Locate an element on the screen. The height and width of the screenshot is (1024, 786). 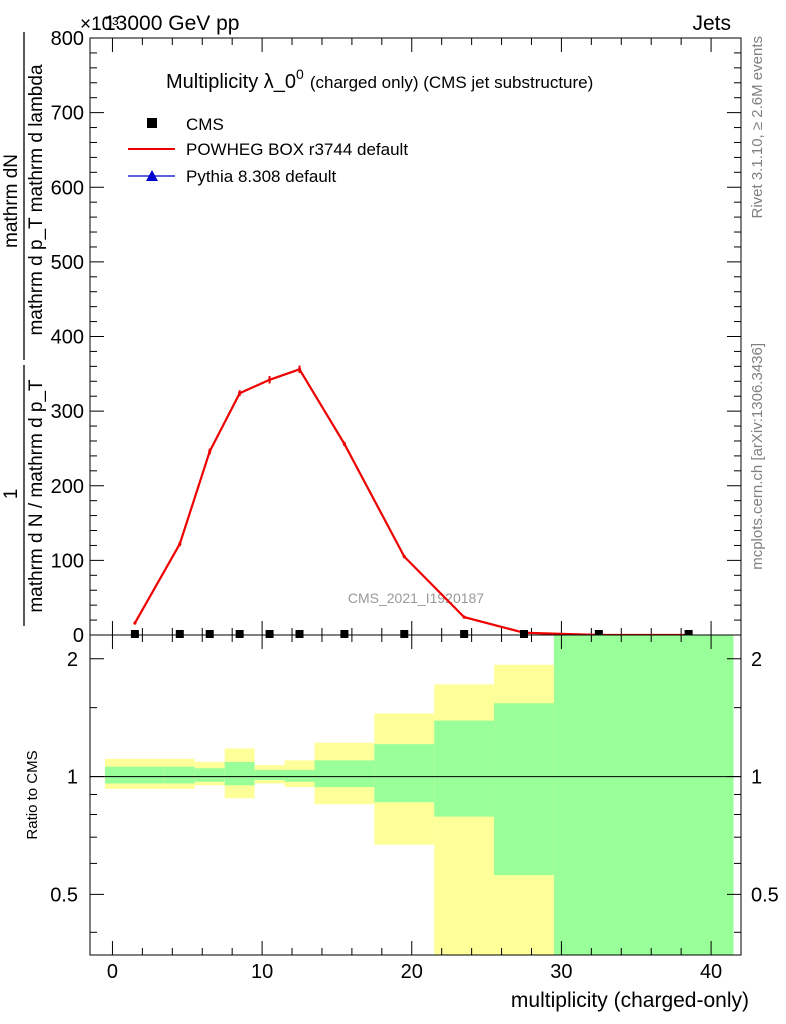
main-y-tick-label: 300 is located at coordinates (67, 412).